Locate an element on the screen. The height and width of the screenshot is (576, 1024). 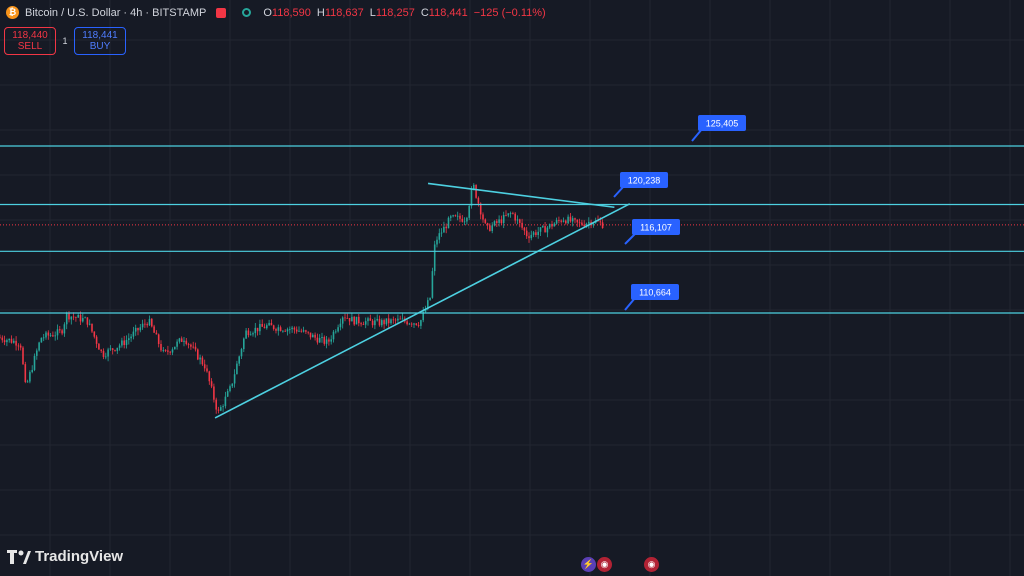
tradingview-logo: TradingView is located at coordinates (65, 556).